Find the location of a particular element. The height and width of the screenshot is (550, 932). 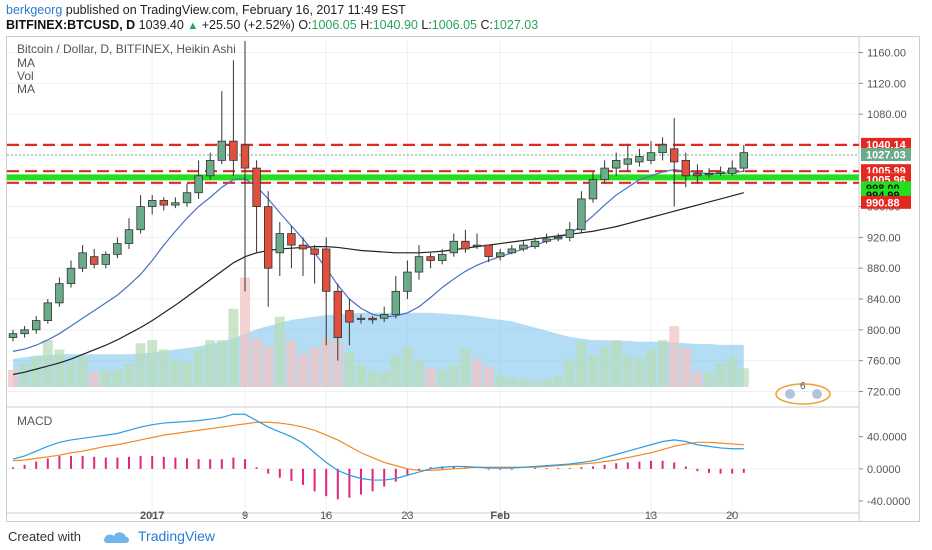

created-with-label: Created with is located at coordinates (44, 536).